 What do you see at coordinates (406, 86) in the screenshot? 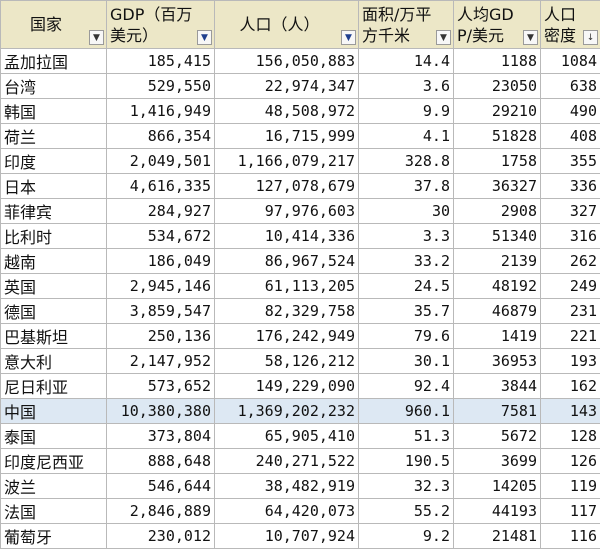
I see `area-cell: 3.6` at bounding box center [406, 86].